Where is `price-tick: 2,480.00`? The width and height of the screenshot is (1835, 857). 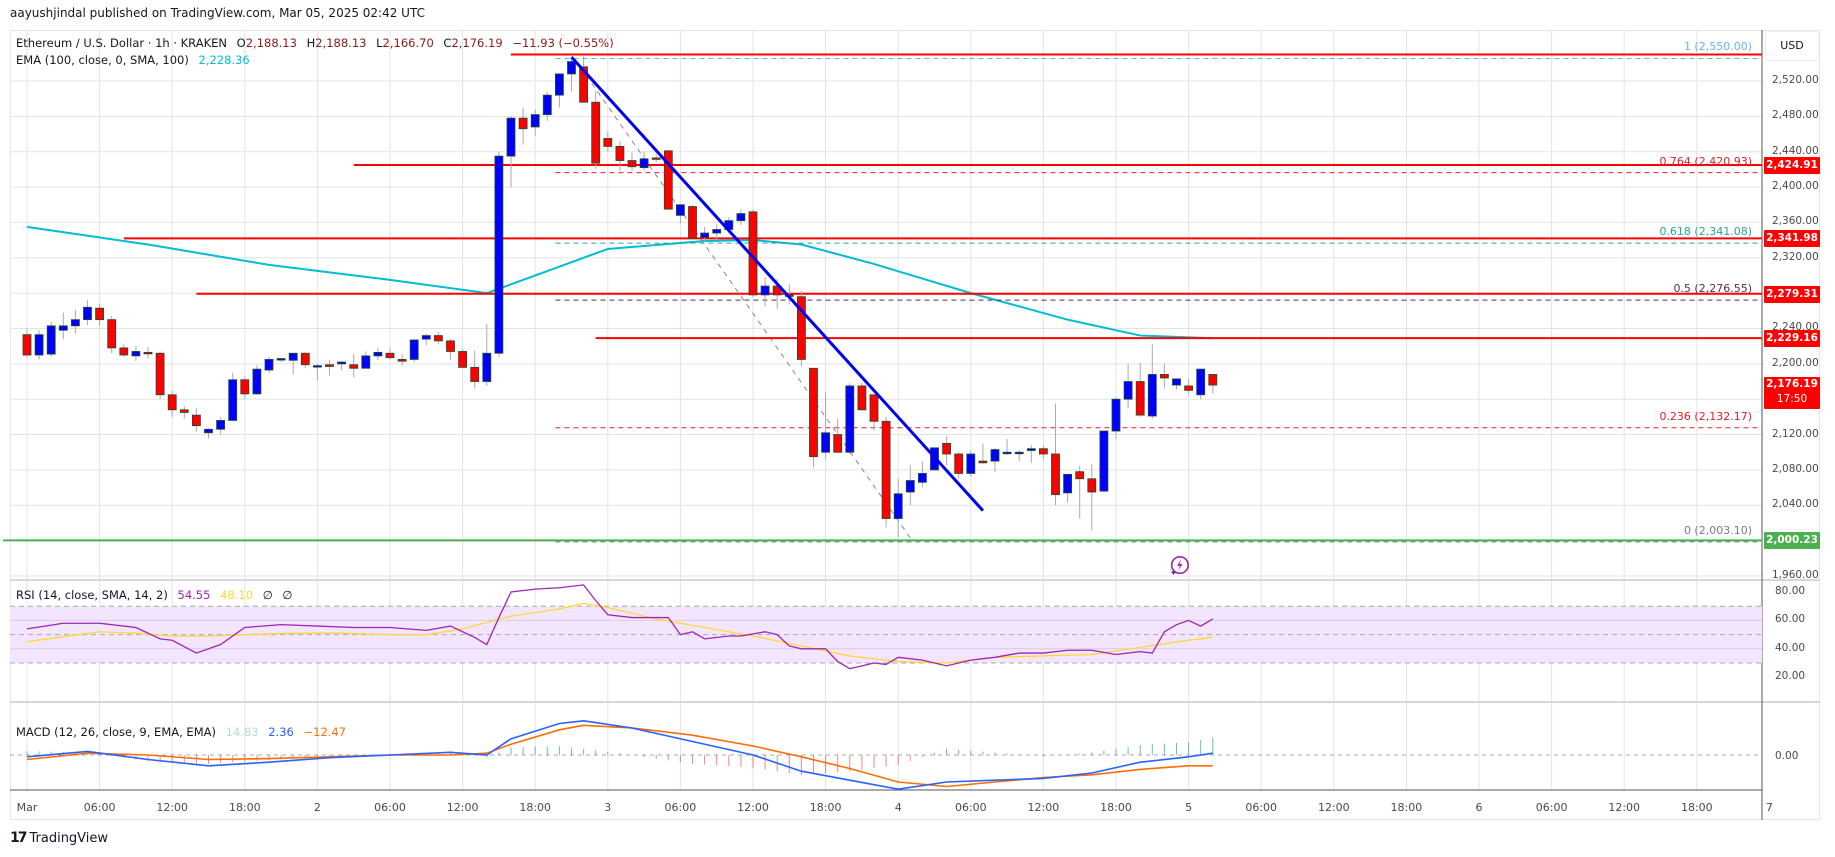
price-tick: 2,480.00 is located at coordinates (1795, 115).